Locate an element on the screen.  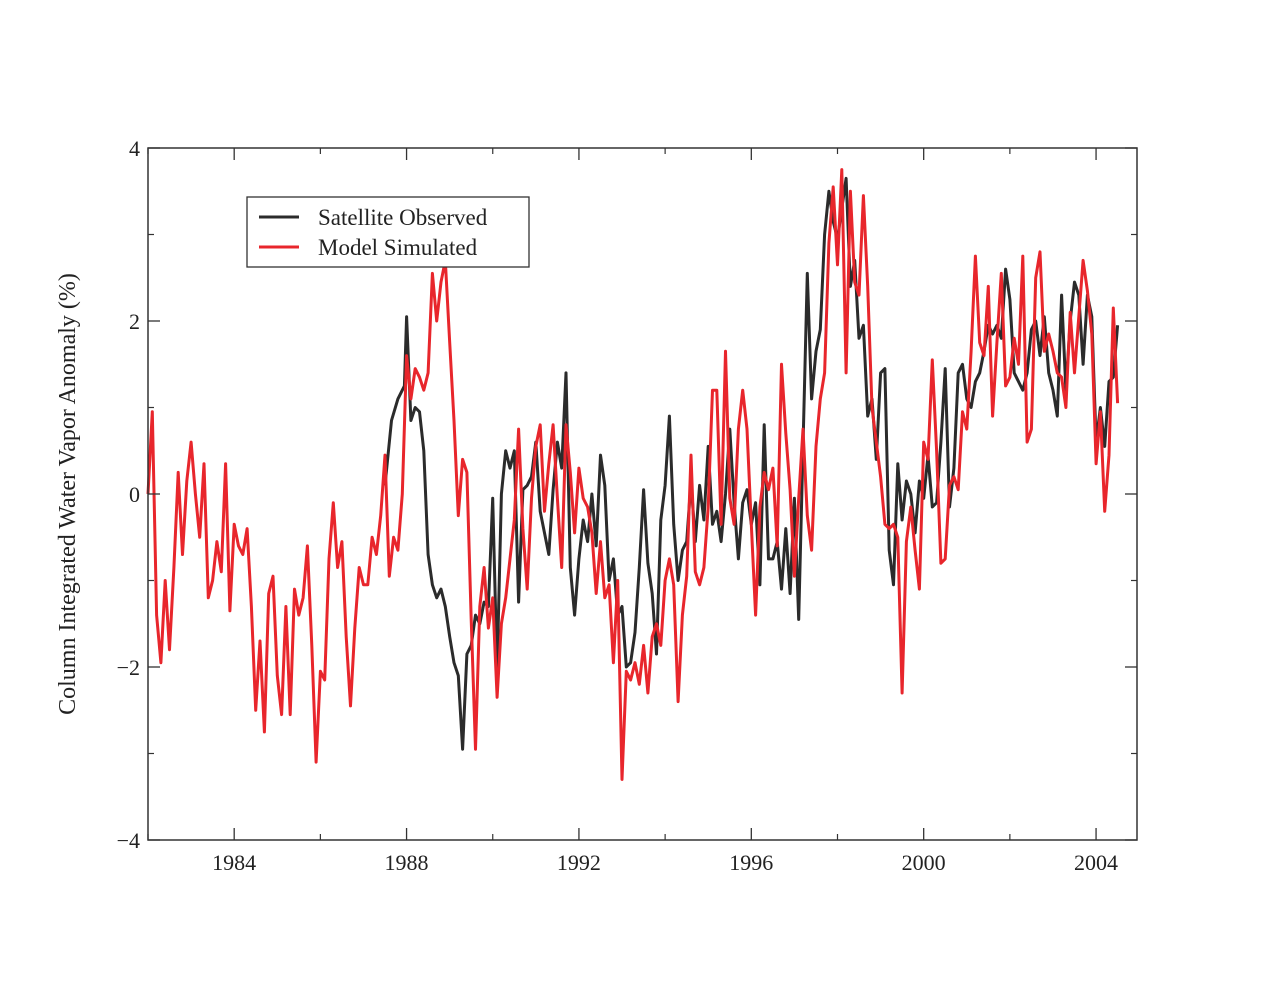
y-tick-label: 0 is located at coordinates (134, 494).